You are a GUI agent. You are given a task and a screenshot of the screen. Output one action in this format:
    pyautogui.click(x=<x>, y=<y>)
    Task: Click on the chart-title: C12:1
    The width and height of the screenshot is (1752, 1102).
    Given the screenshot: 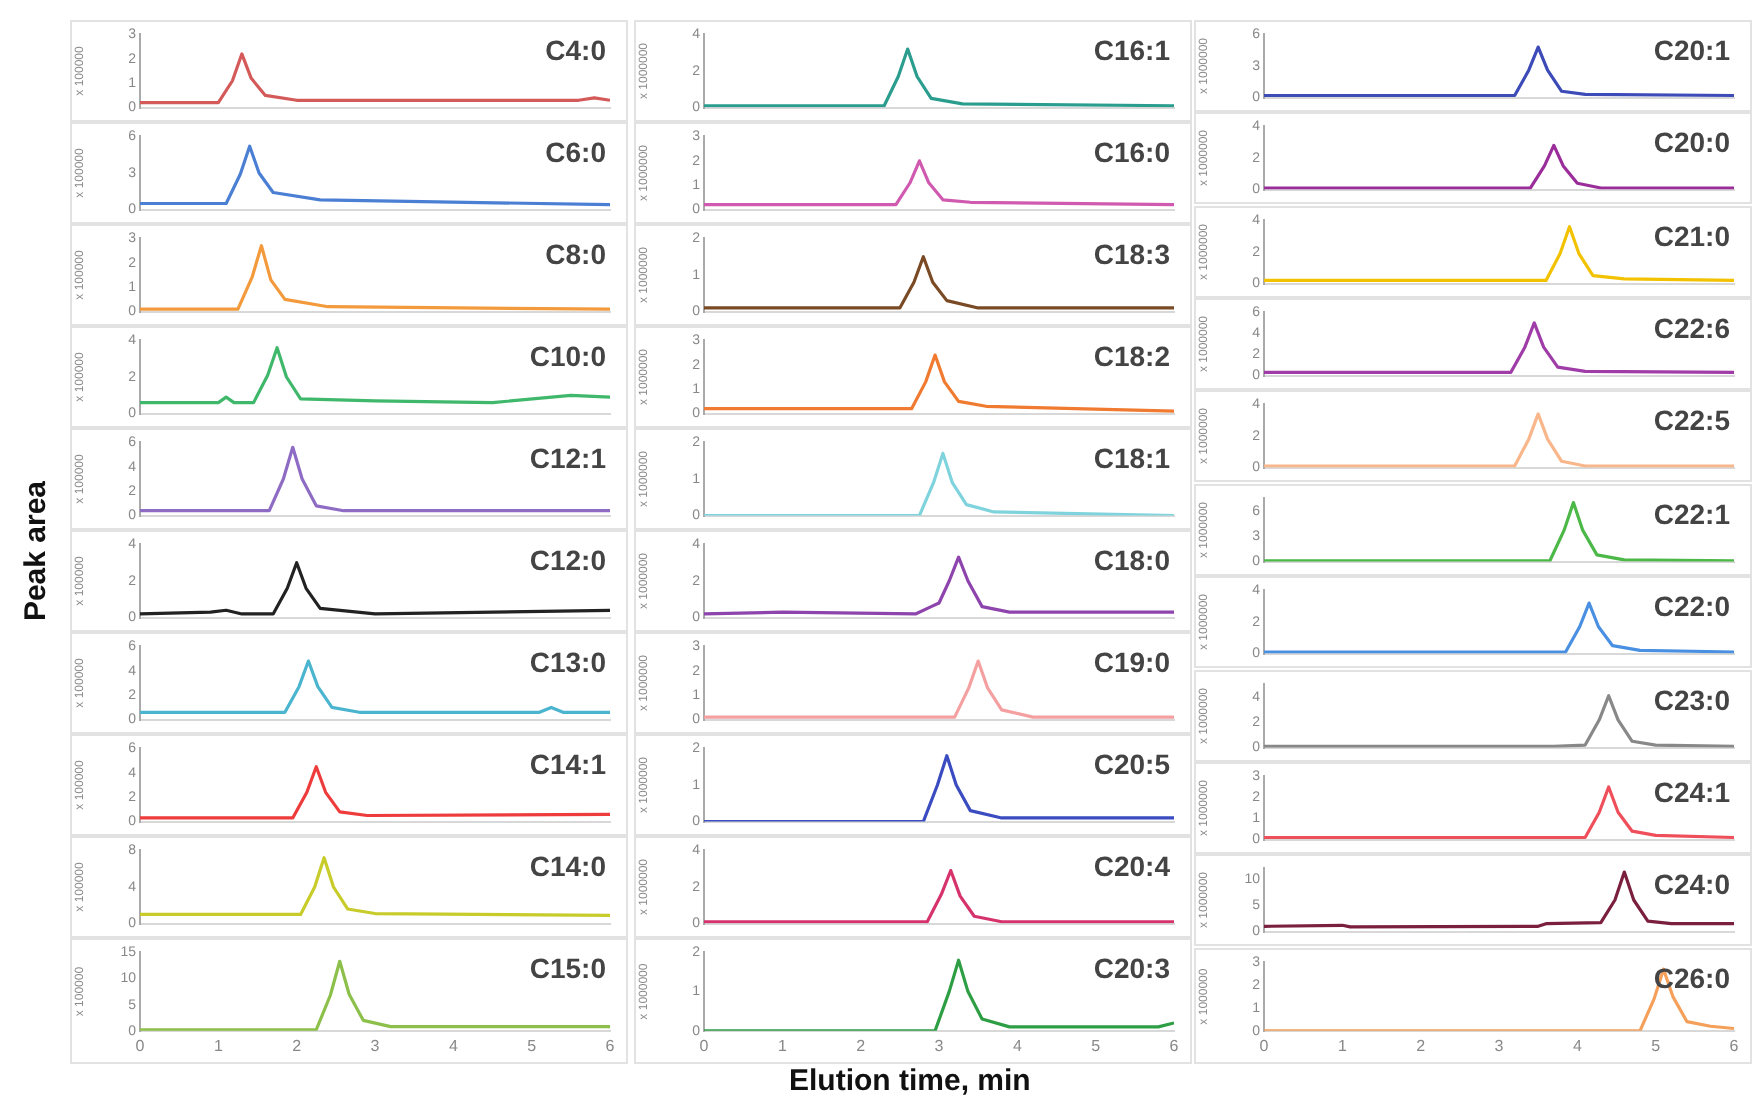 What is the action you would take?
    pyautogui.click(x=568, y=458)
    